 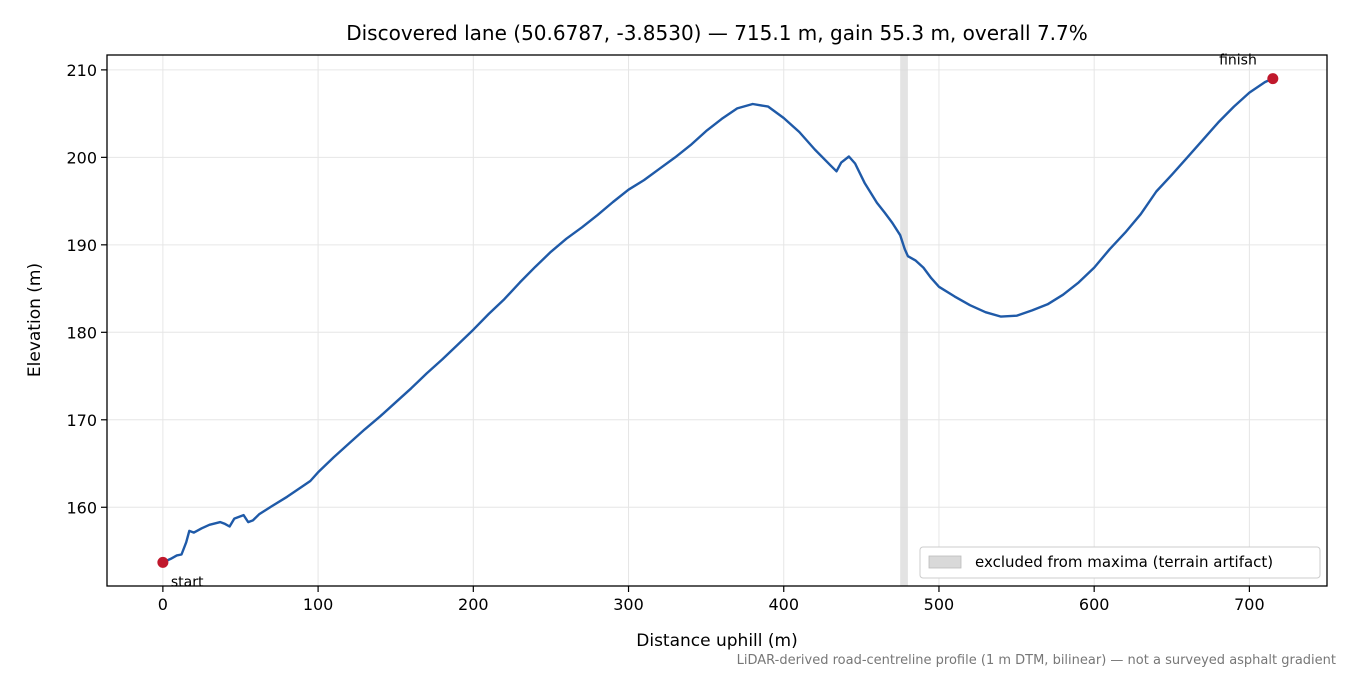 I want to click on excluded-band-layer, so click(x=904, y=320).